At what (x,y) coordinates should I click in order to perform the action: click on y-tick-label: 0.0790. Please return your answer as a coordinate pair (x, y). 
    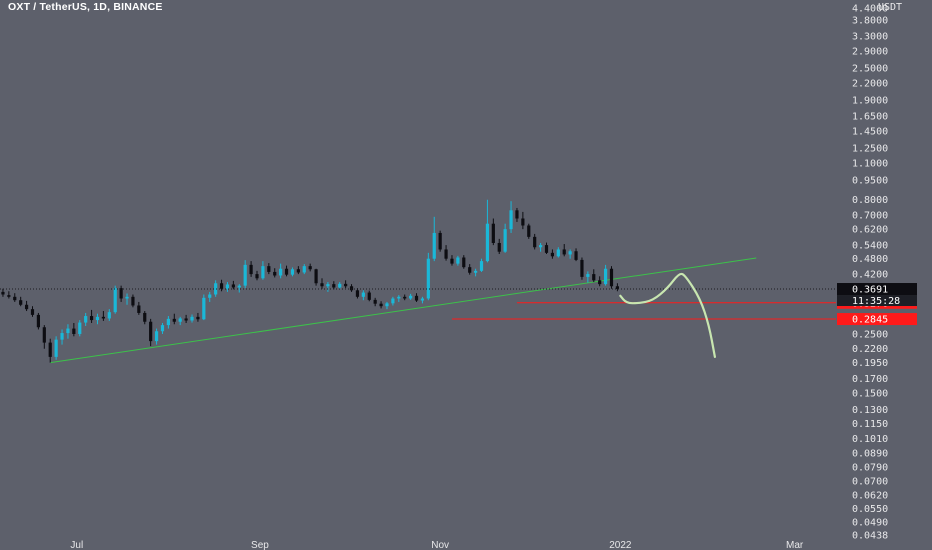
    Looking at the image, I should click on (870, 467).